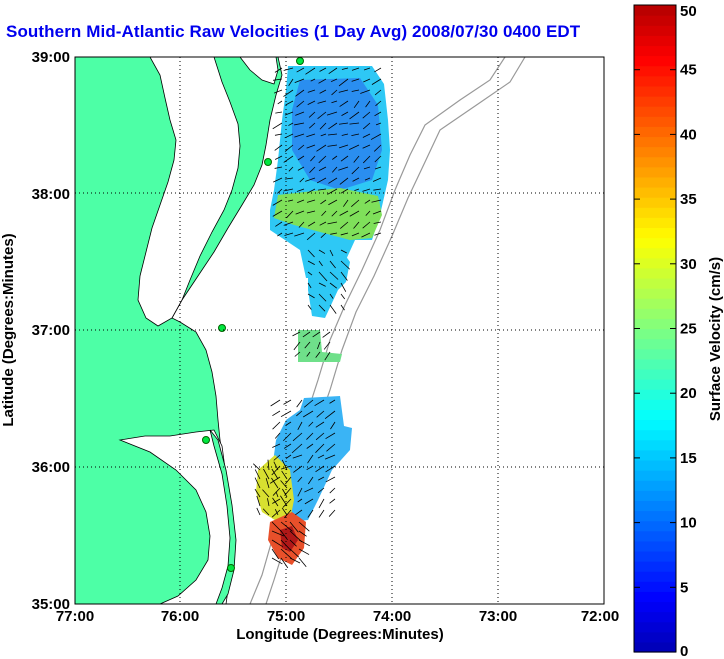 This screenshot has width=724, height=659. I want to click on colorbar-tick-label: 5, so click(684, 587).